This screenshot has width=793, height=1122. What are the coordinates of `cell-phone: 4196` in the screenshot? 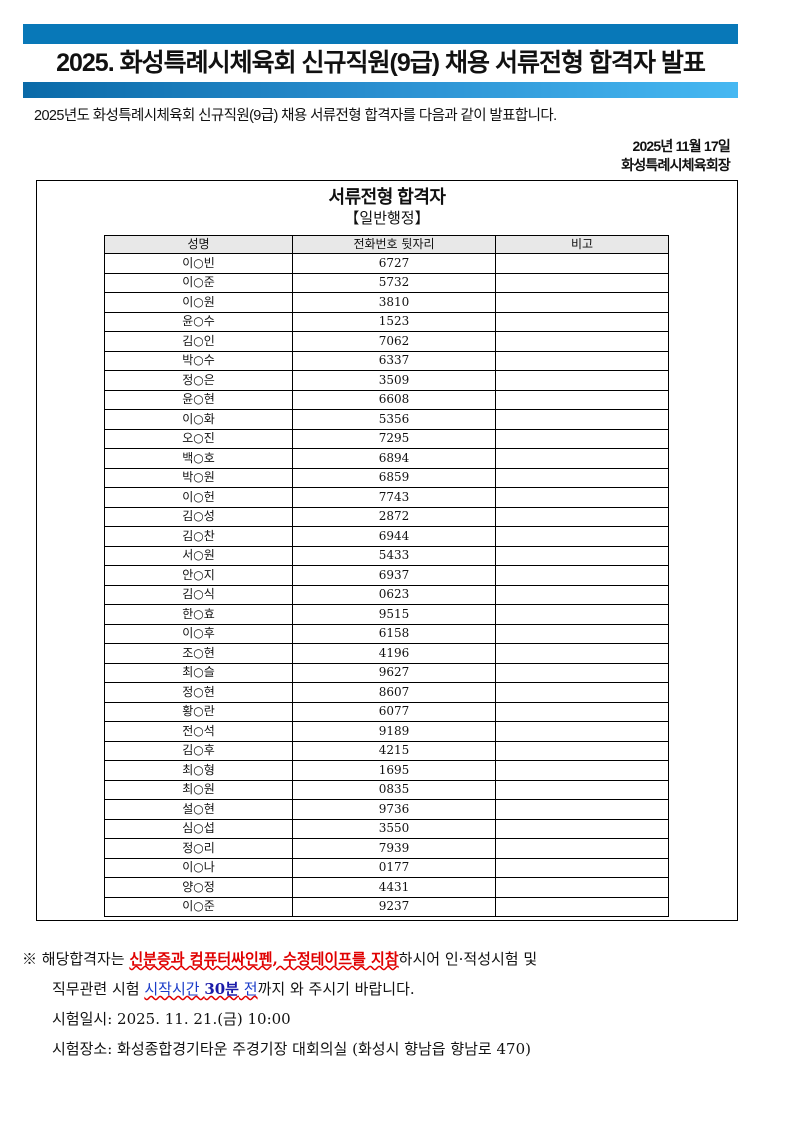 It's located at (394, 653).